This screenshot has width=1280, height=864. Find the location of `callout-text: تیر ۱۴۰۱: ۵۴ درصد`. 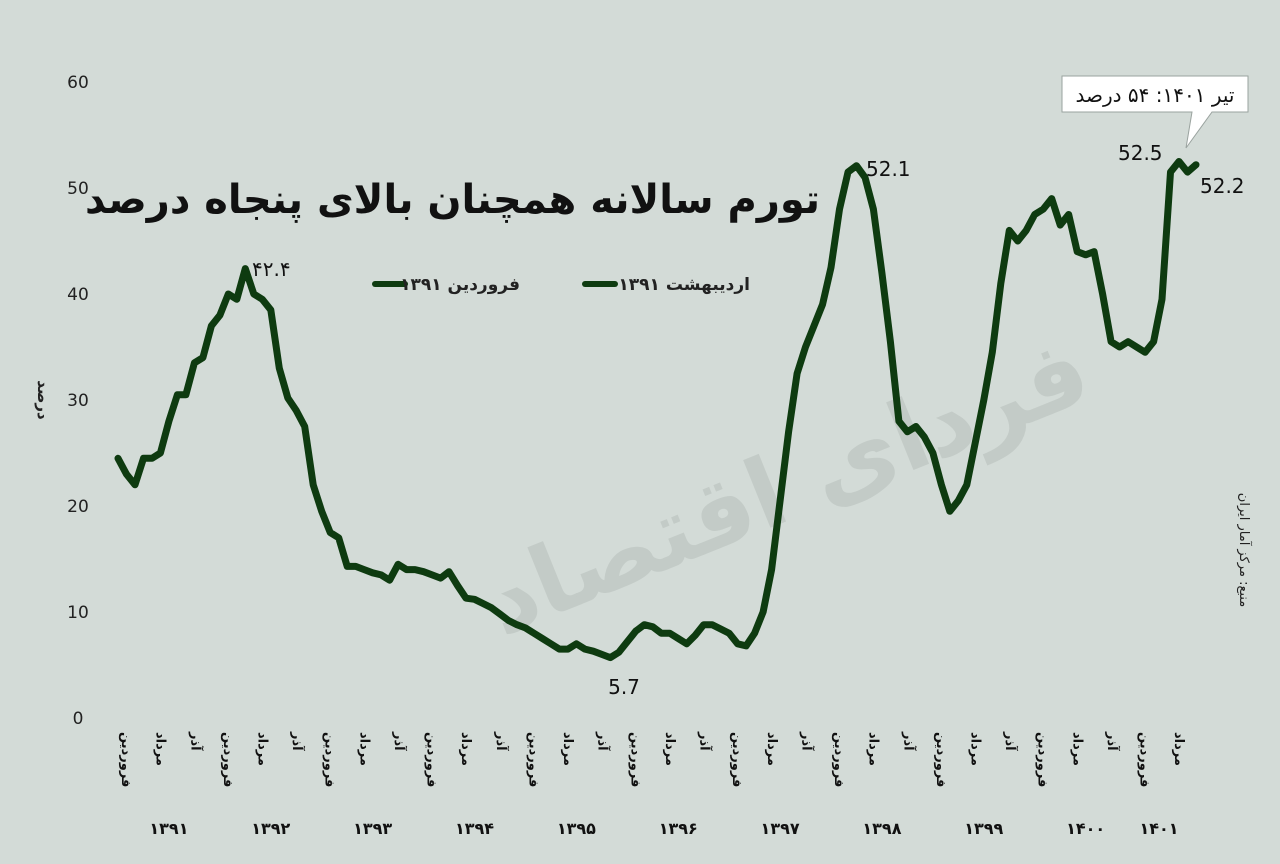

callout-text: تیر ۱۴۰۱: ۵۴ درصد is located at coordinates (1155, 95).